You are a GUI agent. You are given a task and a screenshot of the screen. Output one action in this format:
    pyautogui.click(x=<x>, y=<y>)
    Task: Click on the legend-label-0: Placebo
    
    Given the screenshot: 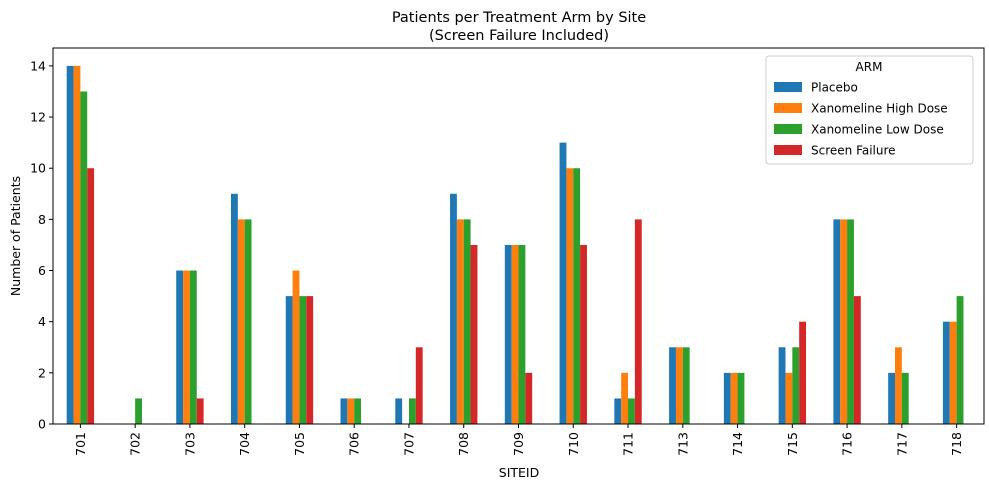 What is the action you would take?
    pyautogui.click(x=834, y=88)
    